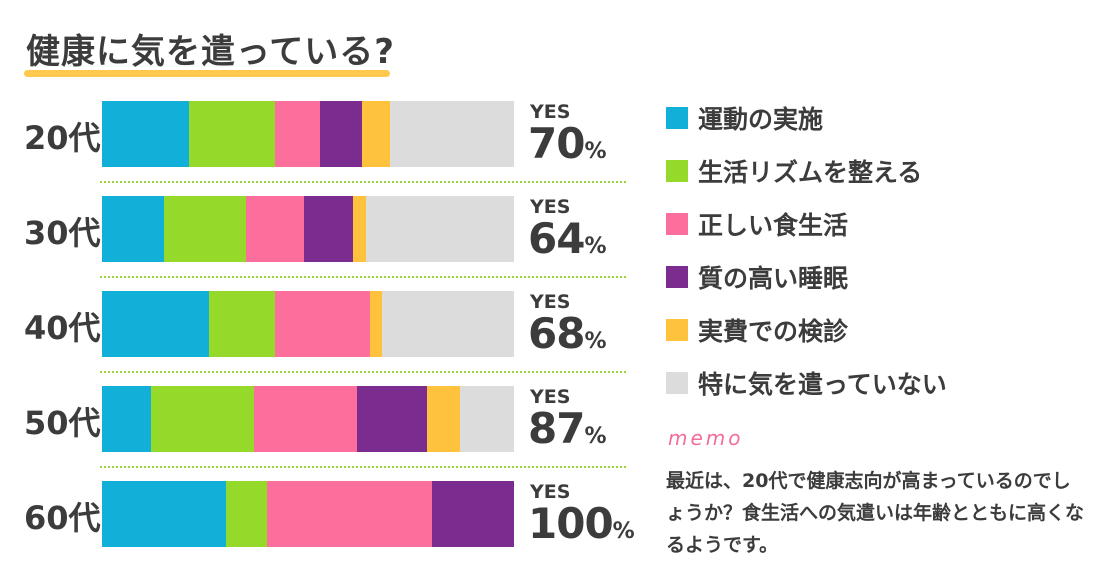 This screenshot has height=578, width=1095. I want to click on chart-title: 健康に気を遣っている?, so click(211, 52).